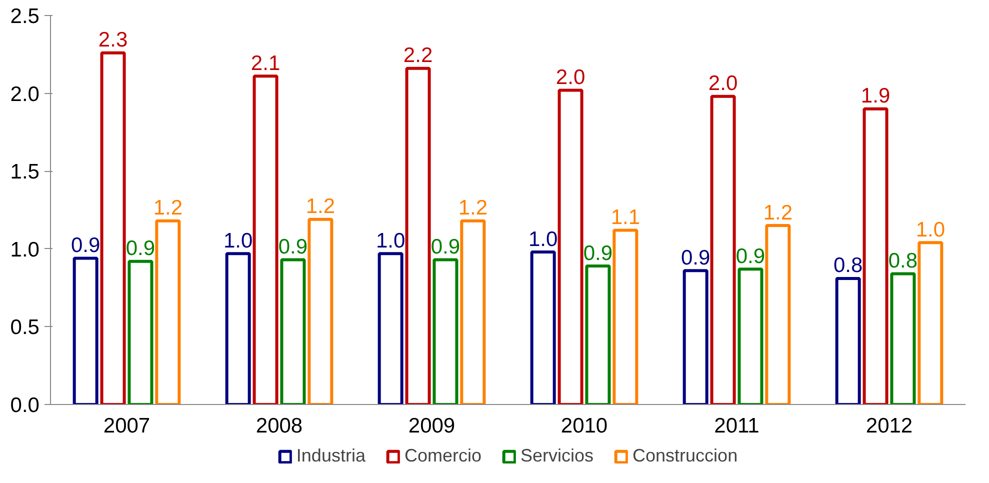  Describe the element at coordinates (418, 56) in the screenshot. I see `data-label: 2.2` at that location.